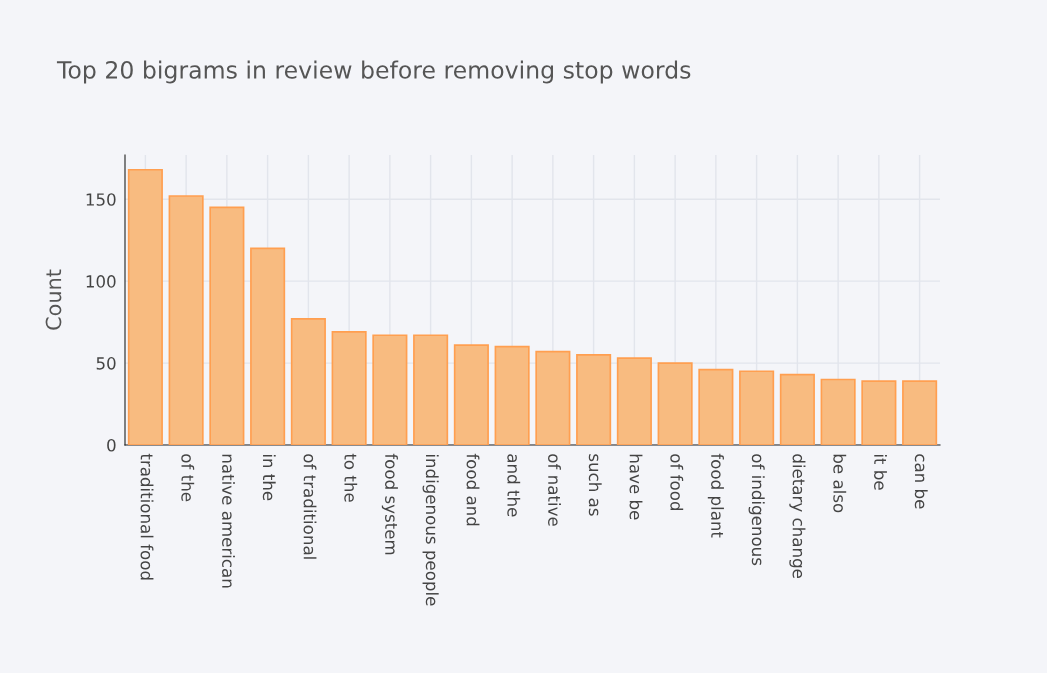 Image resolution: width=1047 pixels, height=673 pixels. I want to click on x-tick-label: indigenous people, so click(430, 530).